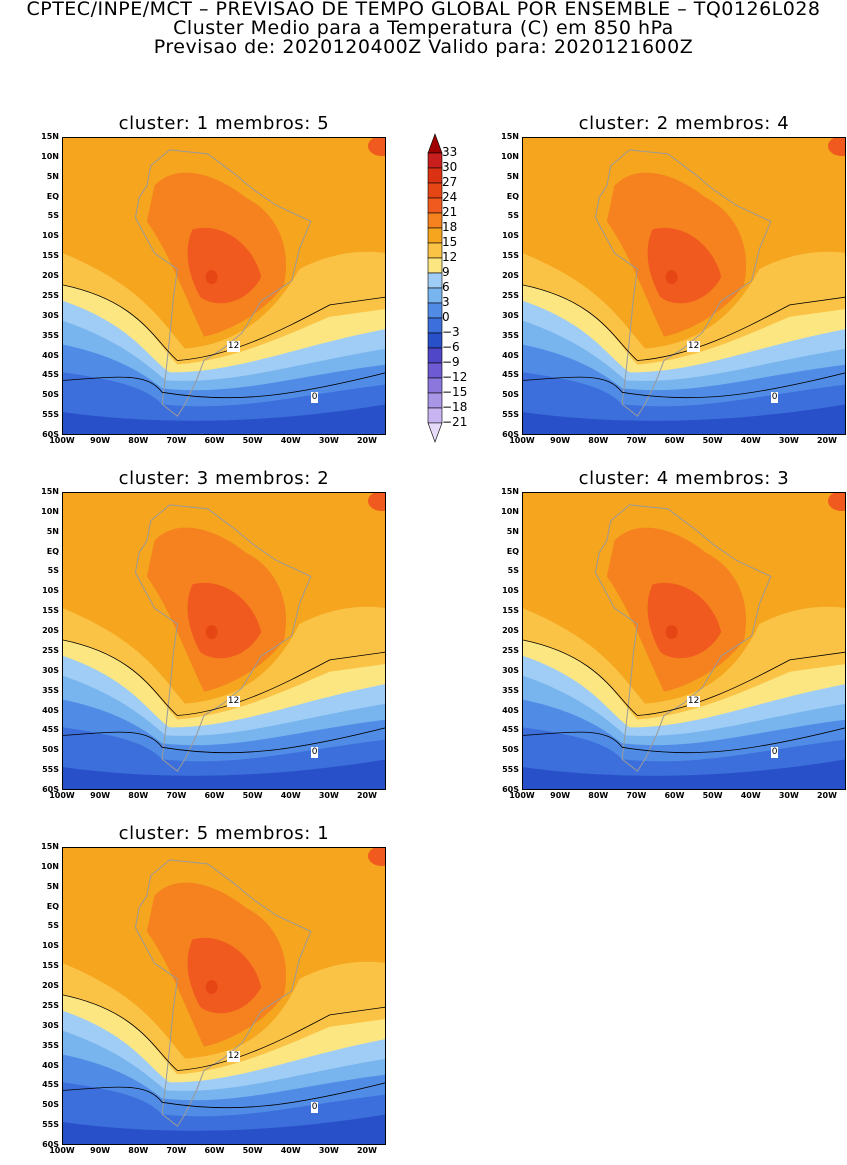 This screenshot has width=847, height=1165. Describe the element at coordinates (138, 1150) in the screenshot. I see `longitude-label: 80W` at that location.